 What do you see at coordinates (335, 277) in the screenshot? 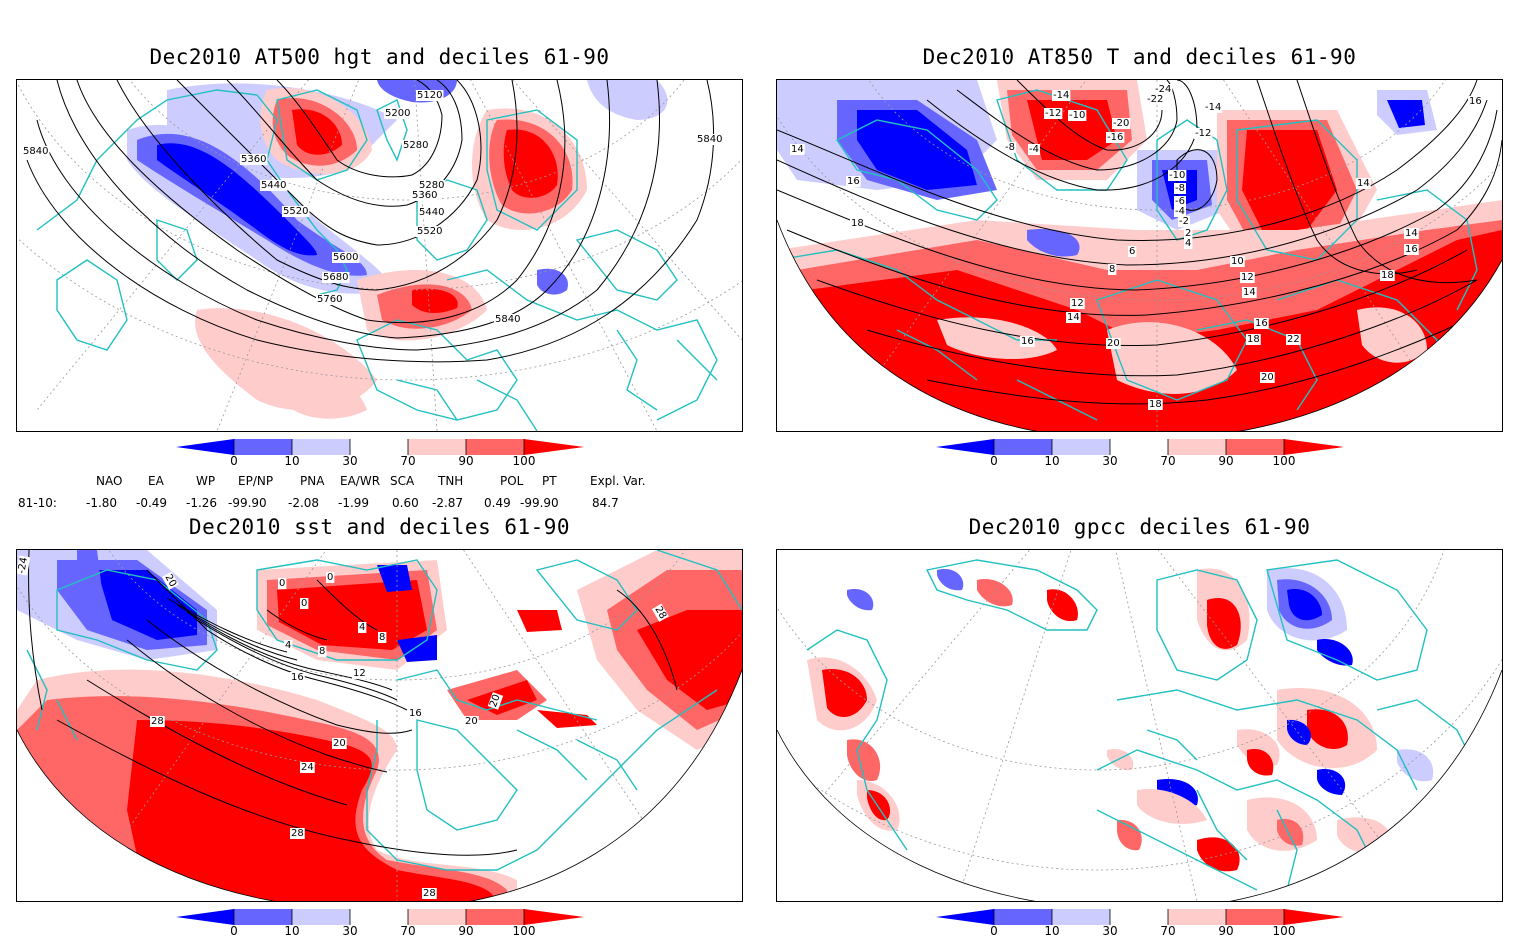
I see `contour-label: 5680` at bounding box center [335, 277].